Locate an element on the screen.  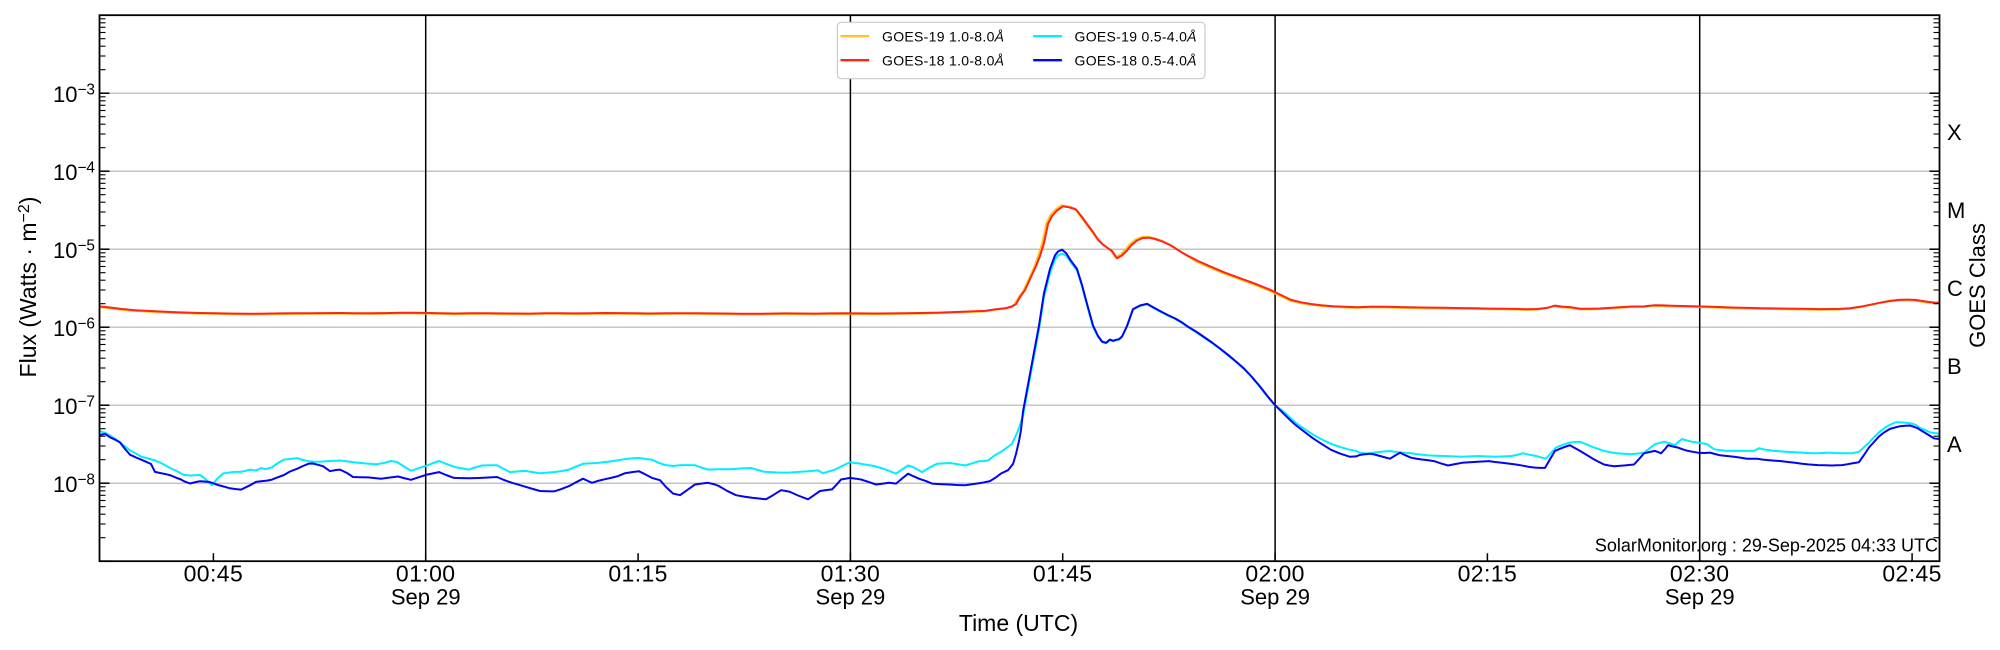
svg-text: Time (UTC) is located at coordinates (1018, 623).